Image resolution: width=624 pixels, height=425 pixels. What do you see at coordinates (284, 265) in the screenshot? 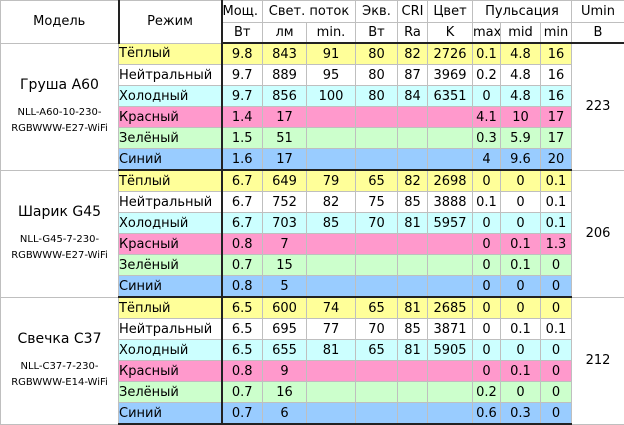
I see `flux-lm-cell: 15` at bounding box center [284, 265].